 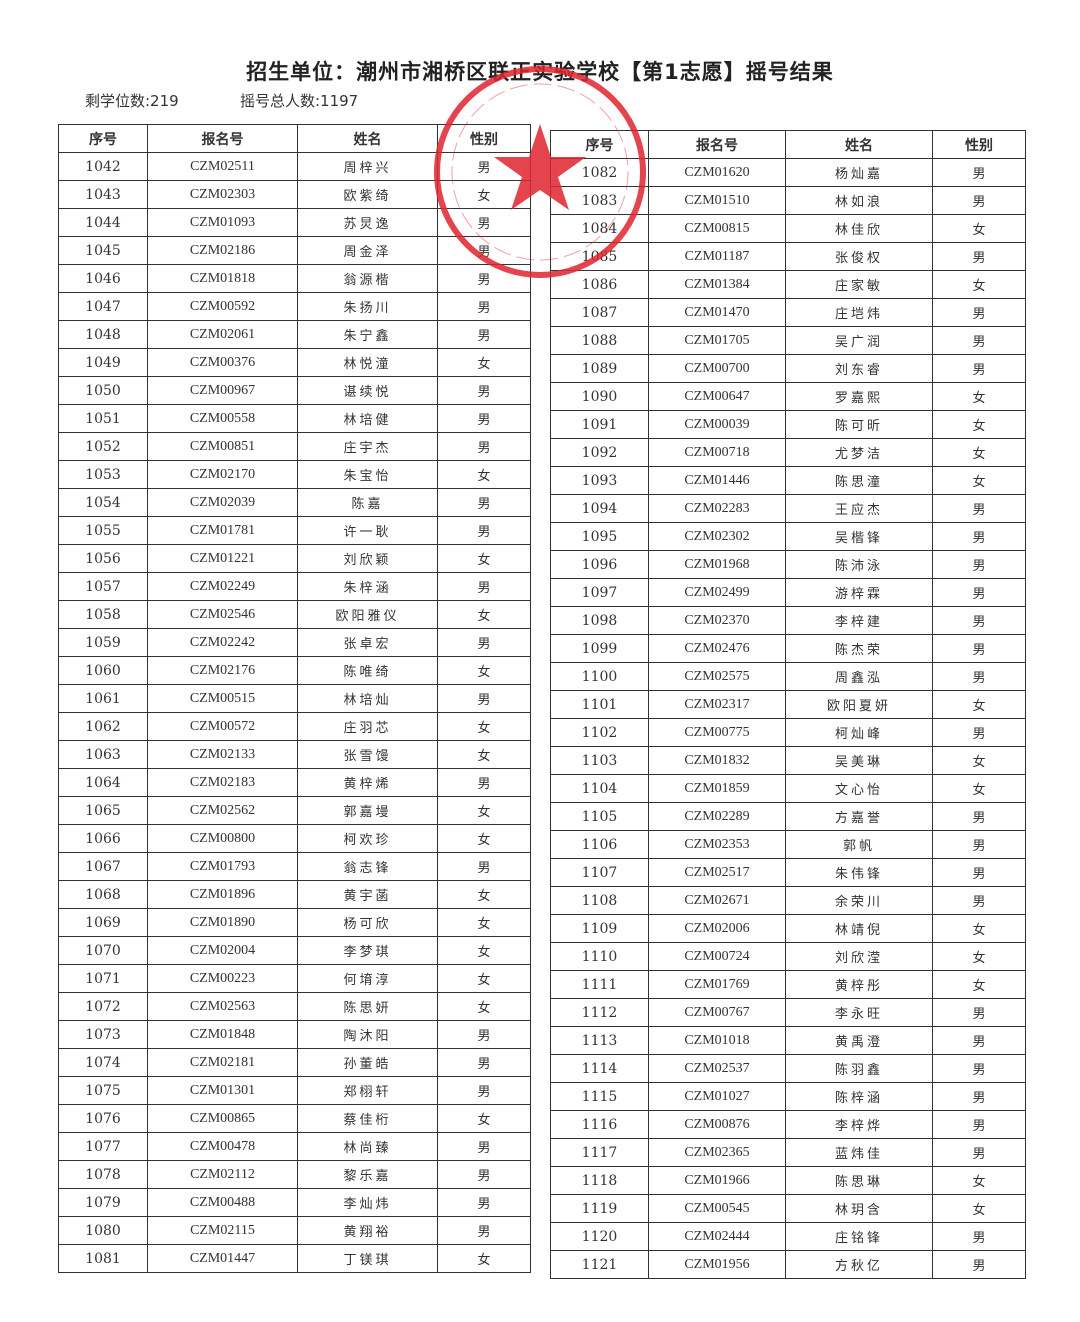 I want to click on seq-cell: 1080, so click(x=103, y=1230).